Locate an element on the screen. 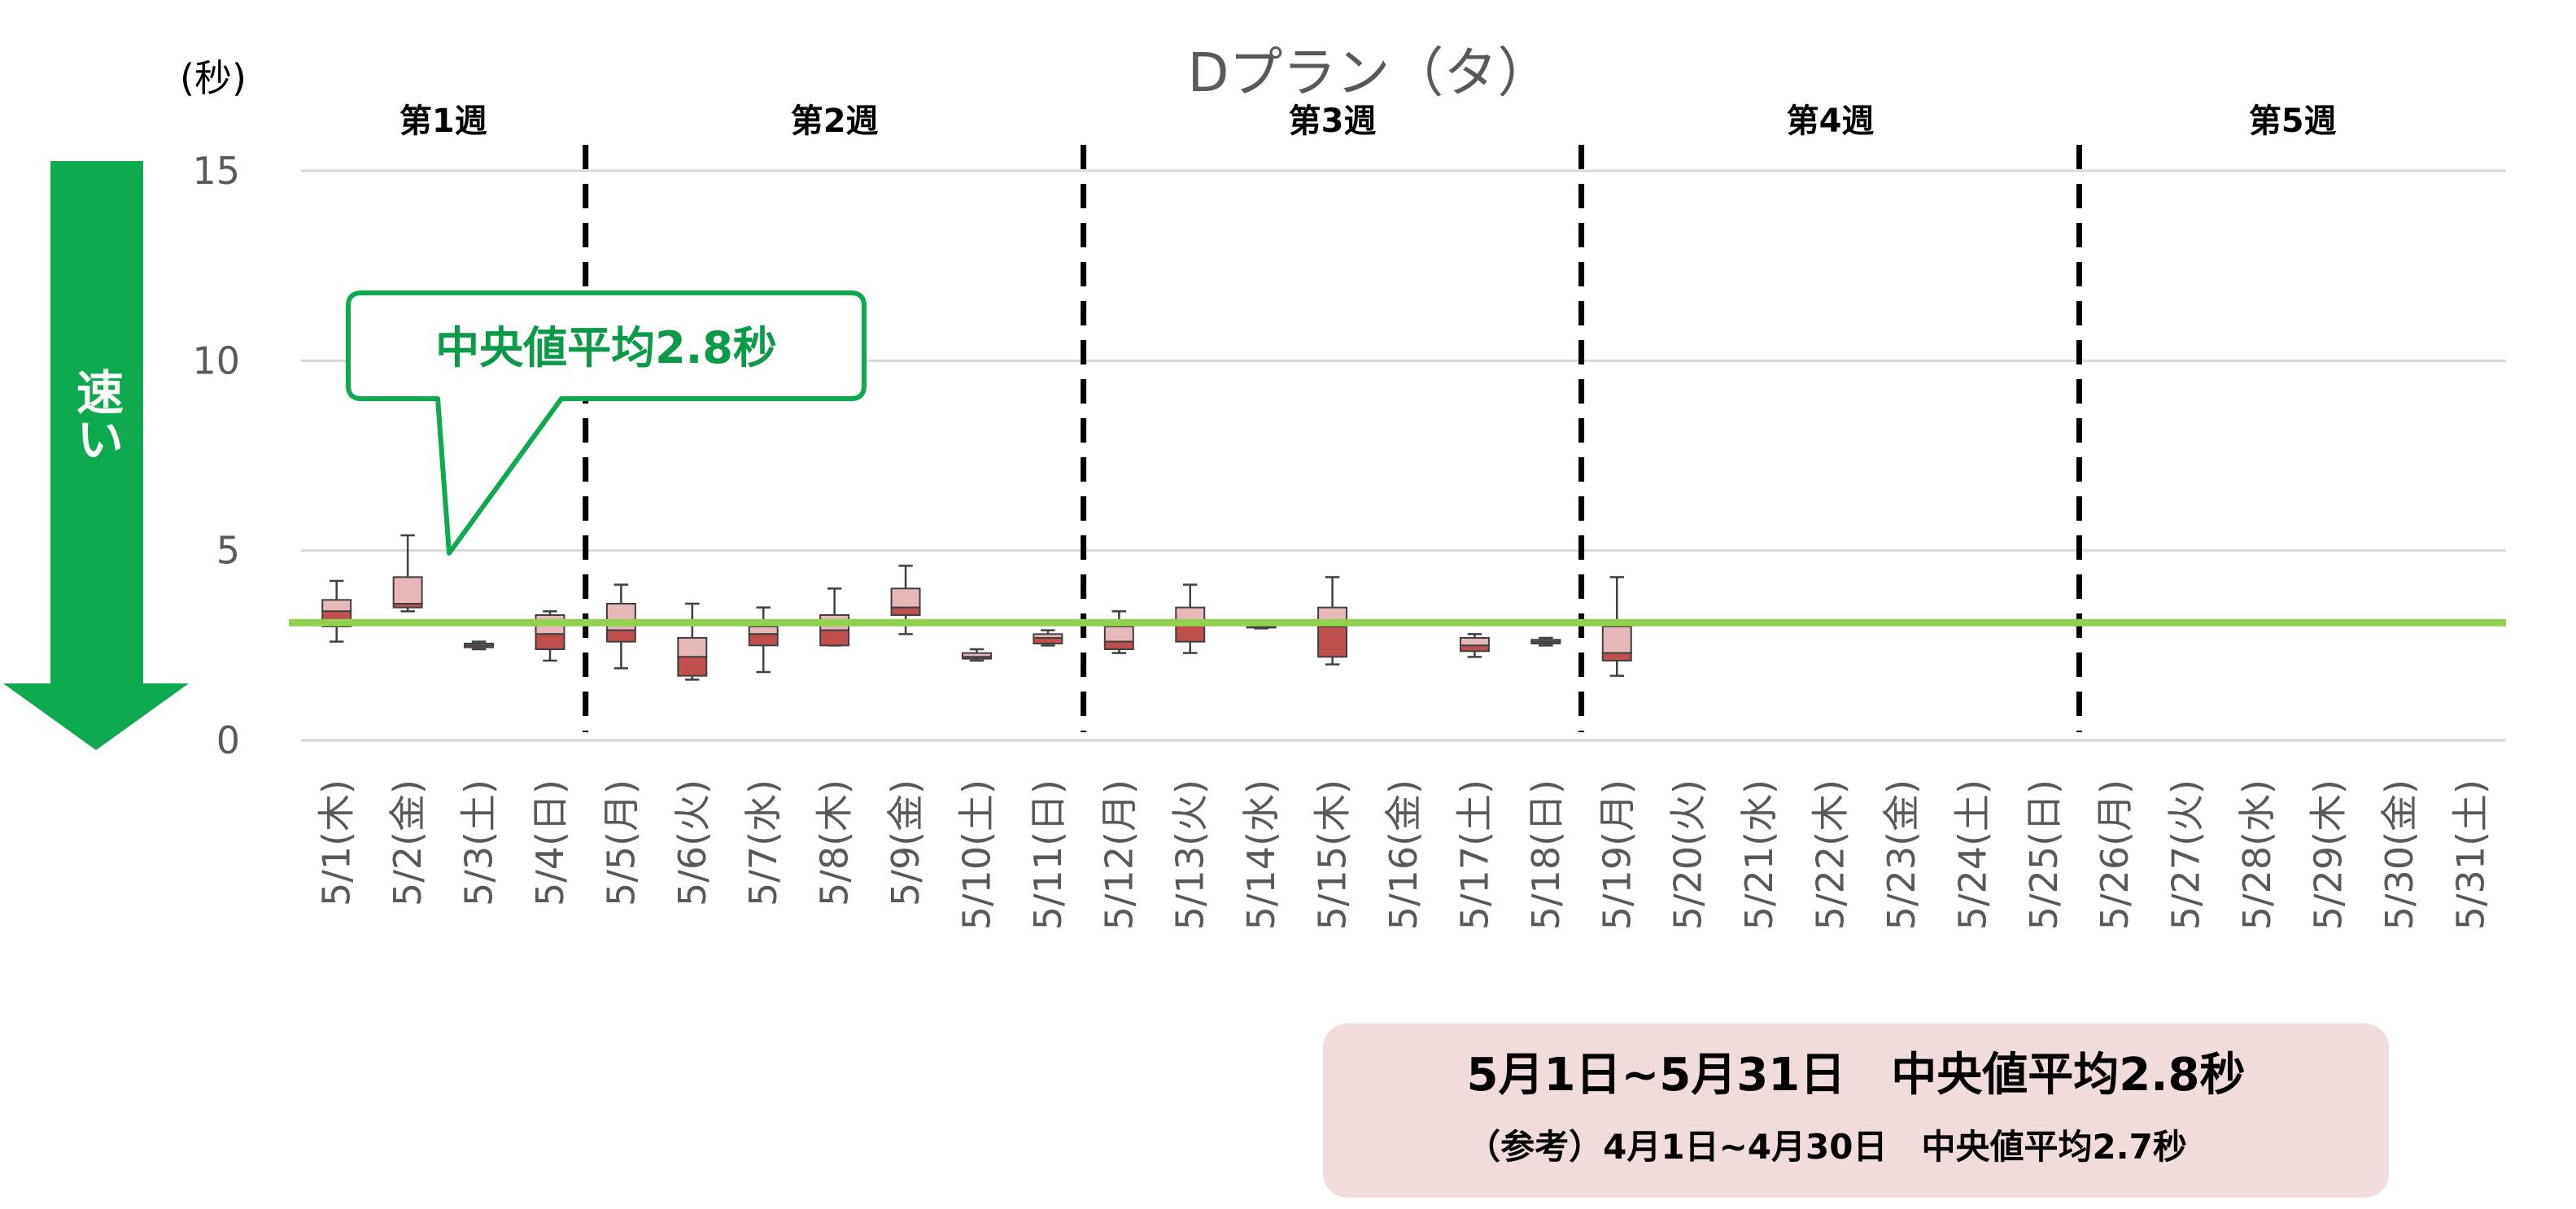  x-tick-label: 5/21(水) is located at coordinates (1759, 855).